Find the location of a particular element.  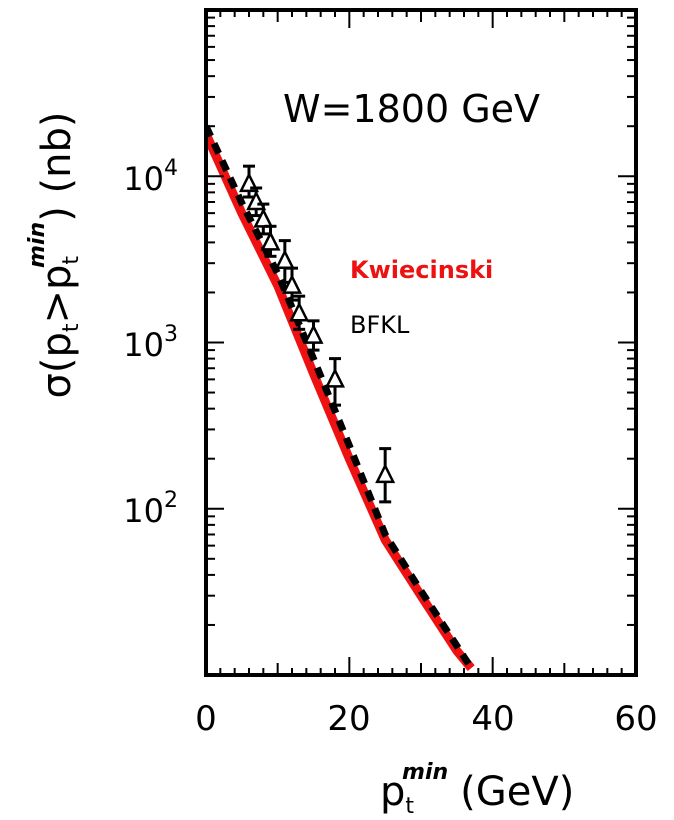

x-label-main: p is located at coordinates (392, 792).